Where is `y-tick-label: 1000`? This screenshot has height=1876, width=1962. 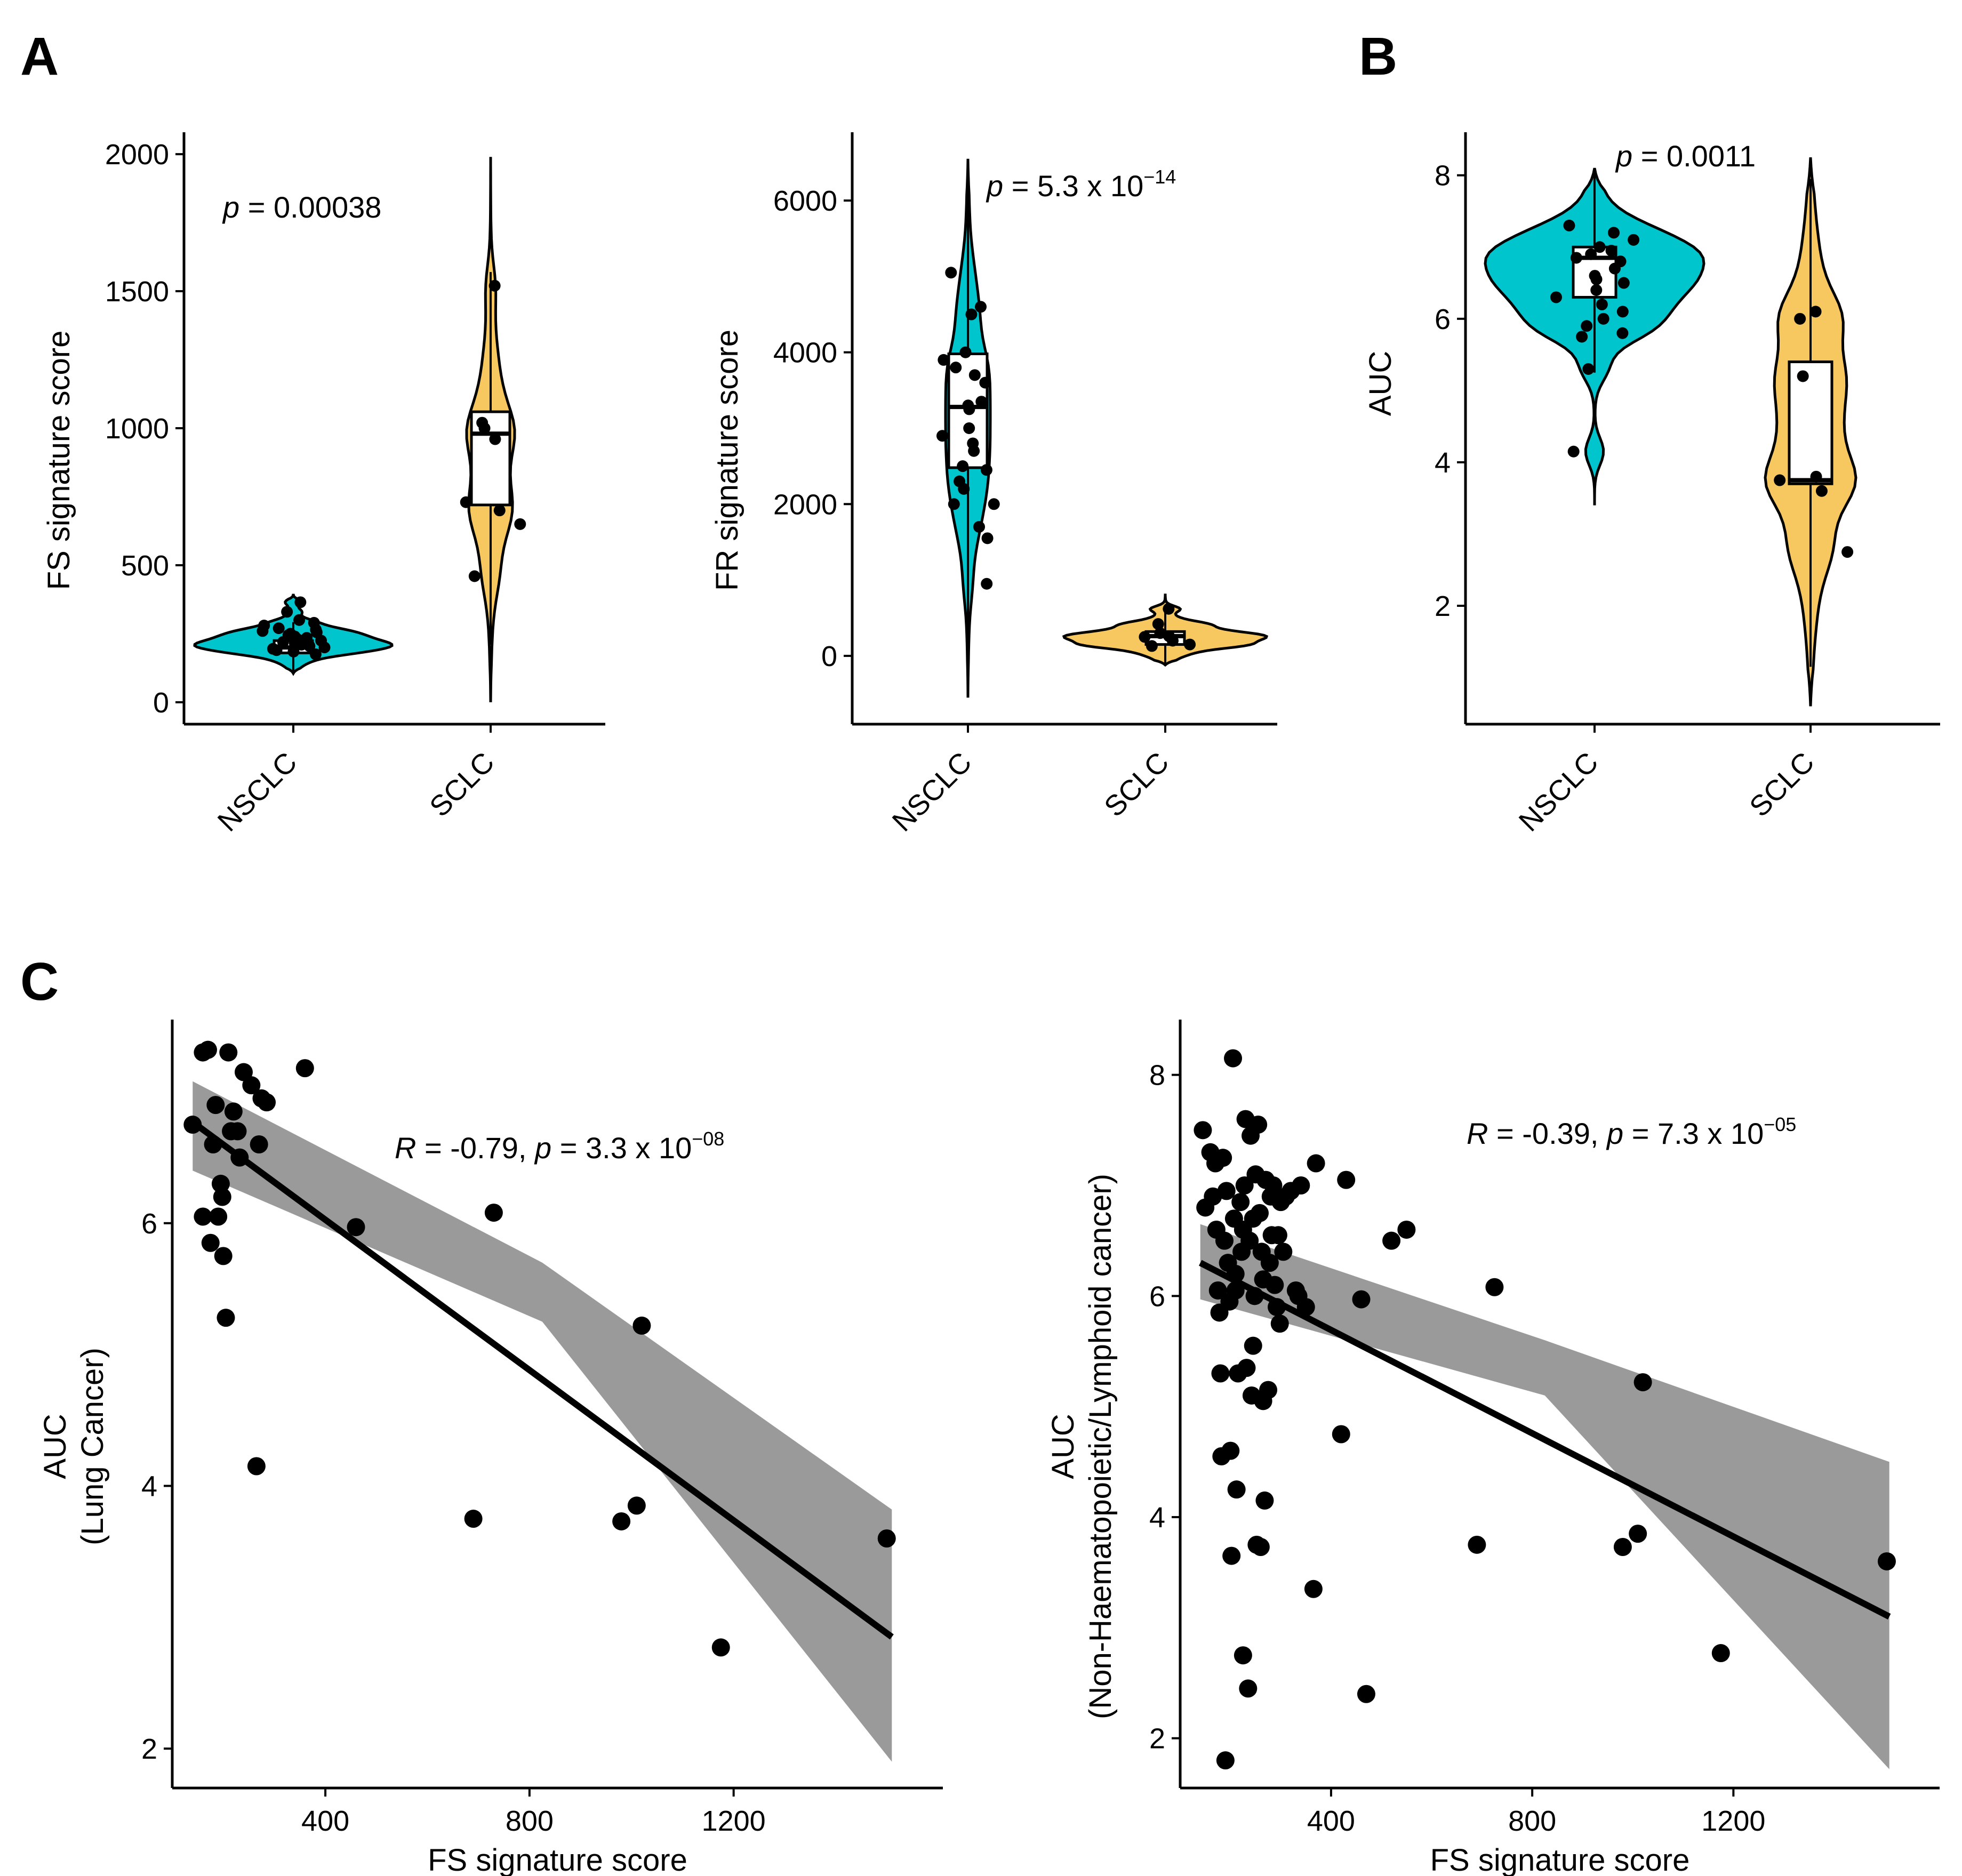
y-tick-label: 1000 is located at coordinates (137, 429).